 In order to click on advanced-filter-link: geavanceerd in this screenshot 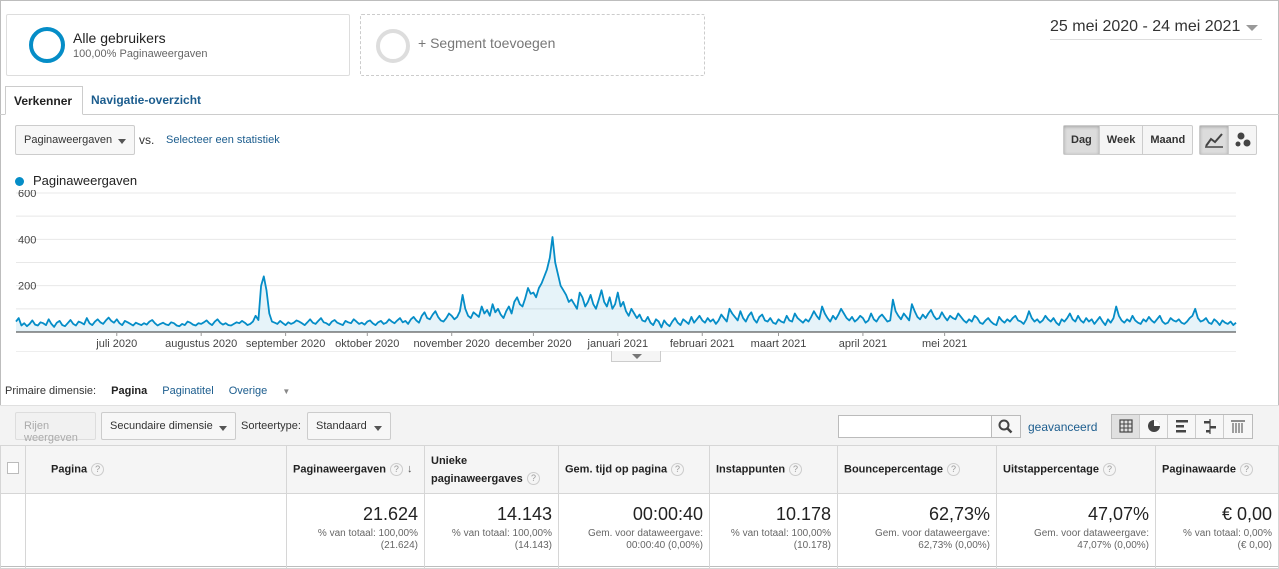, I will do `click(1063, 427)`.